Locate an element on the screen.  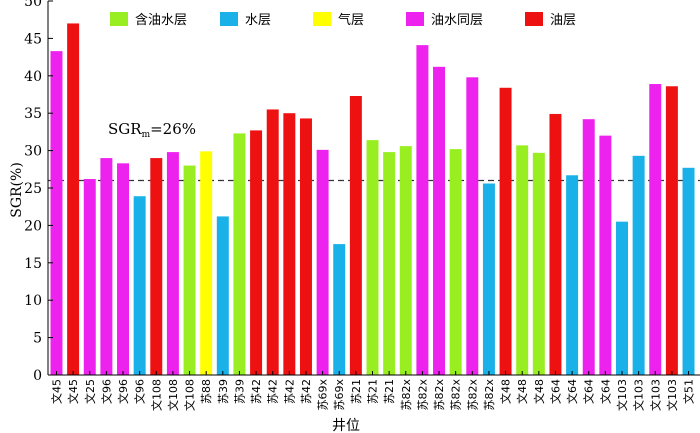
x-tick-label-33: 文64 is located at coordinates (589, 391).